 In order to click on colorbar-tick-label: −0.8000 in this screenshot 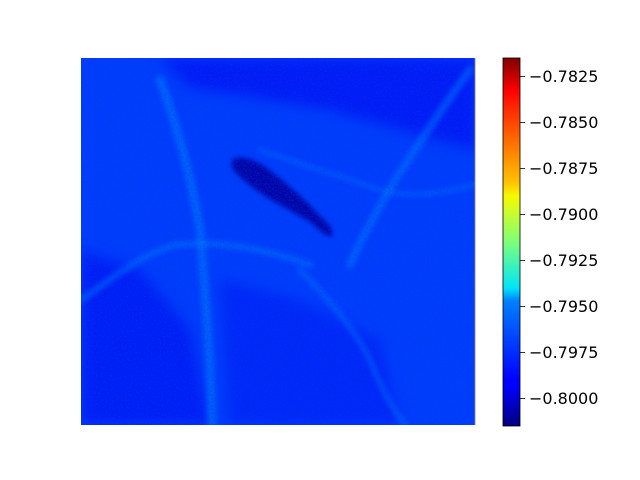, I will do `click(563, 398)`.